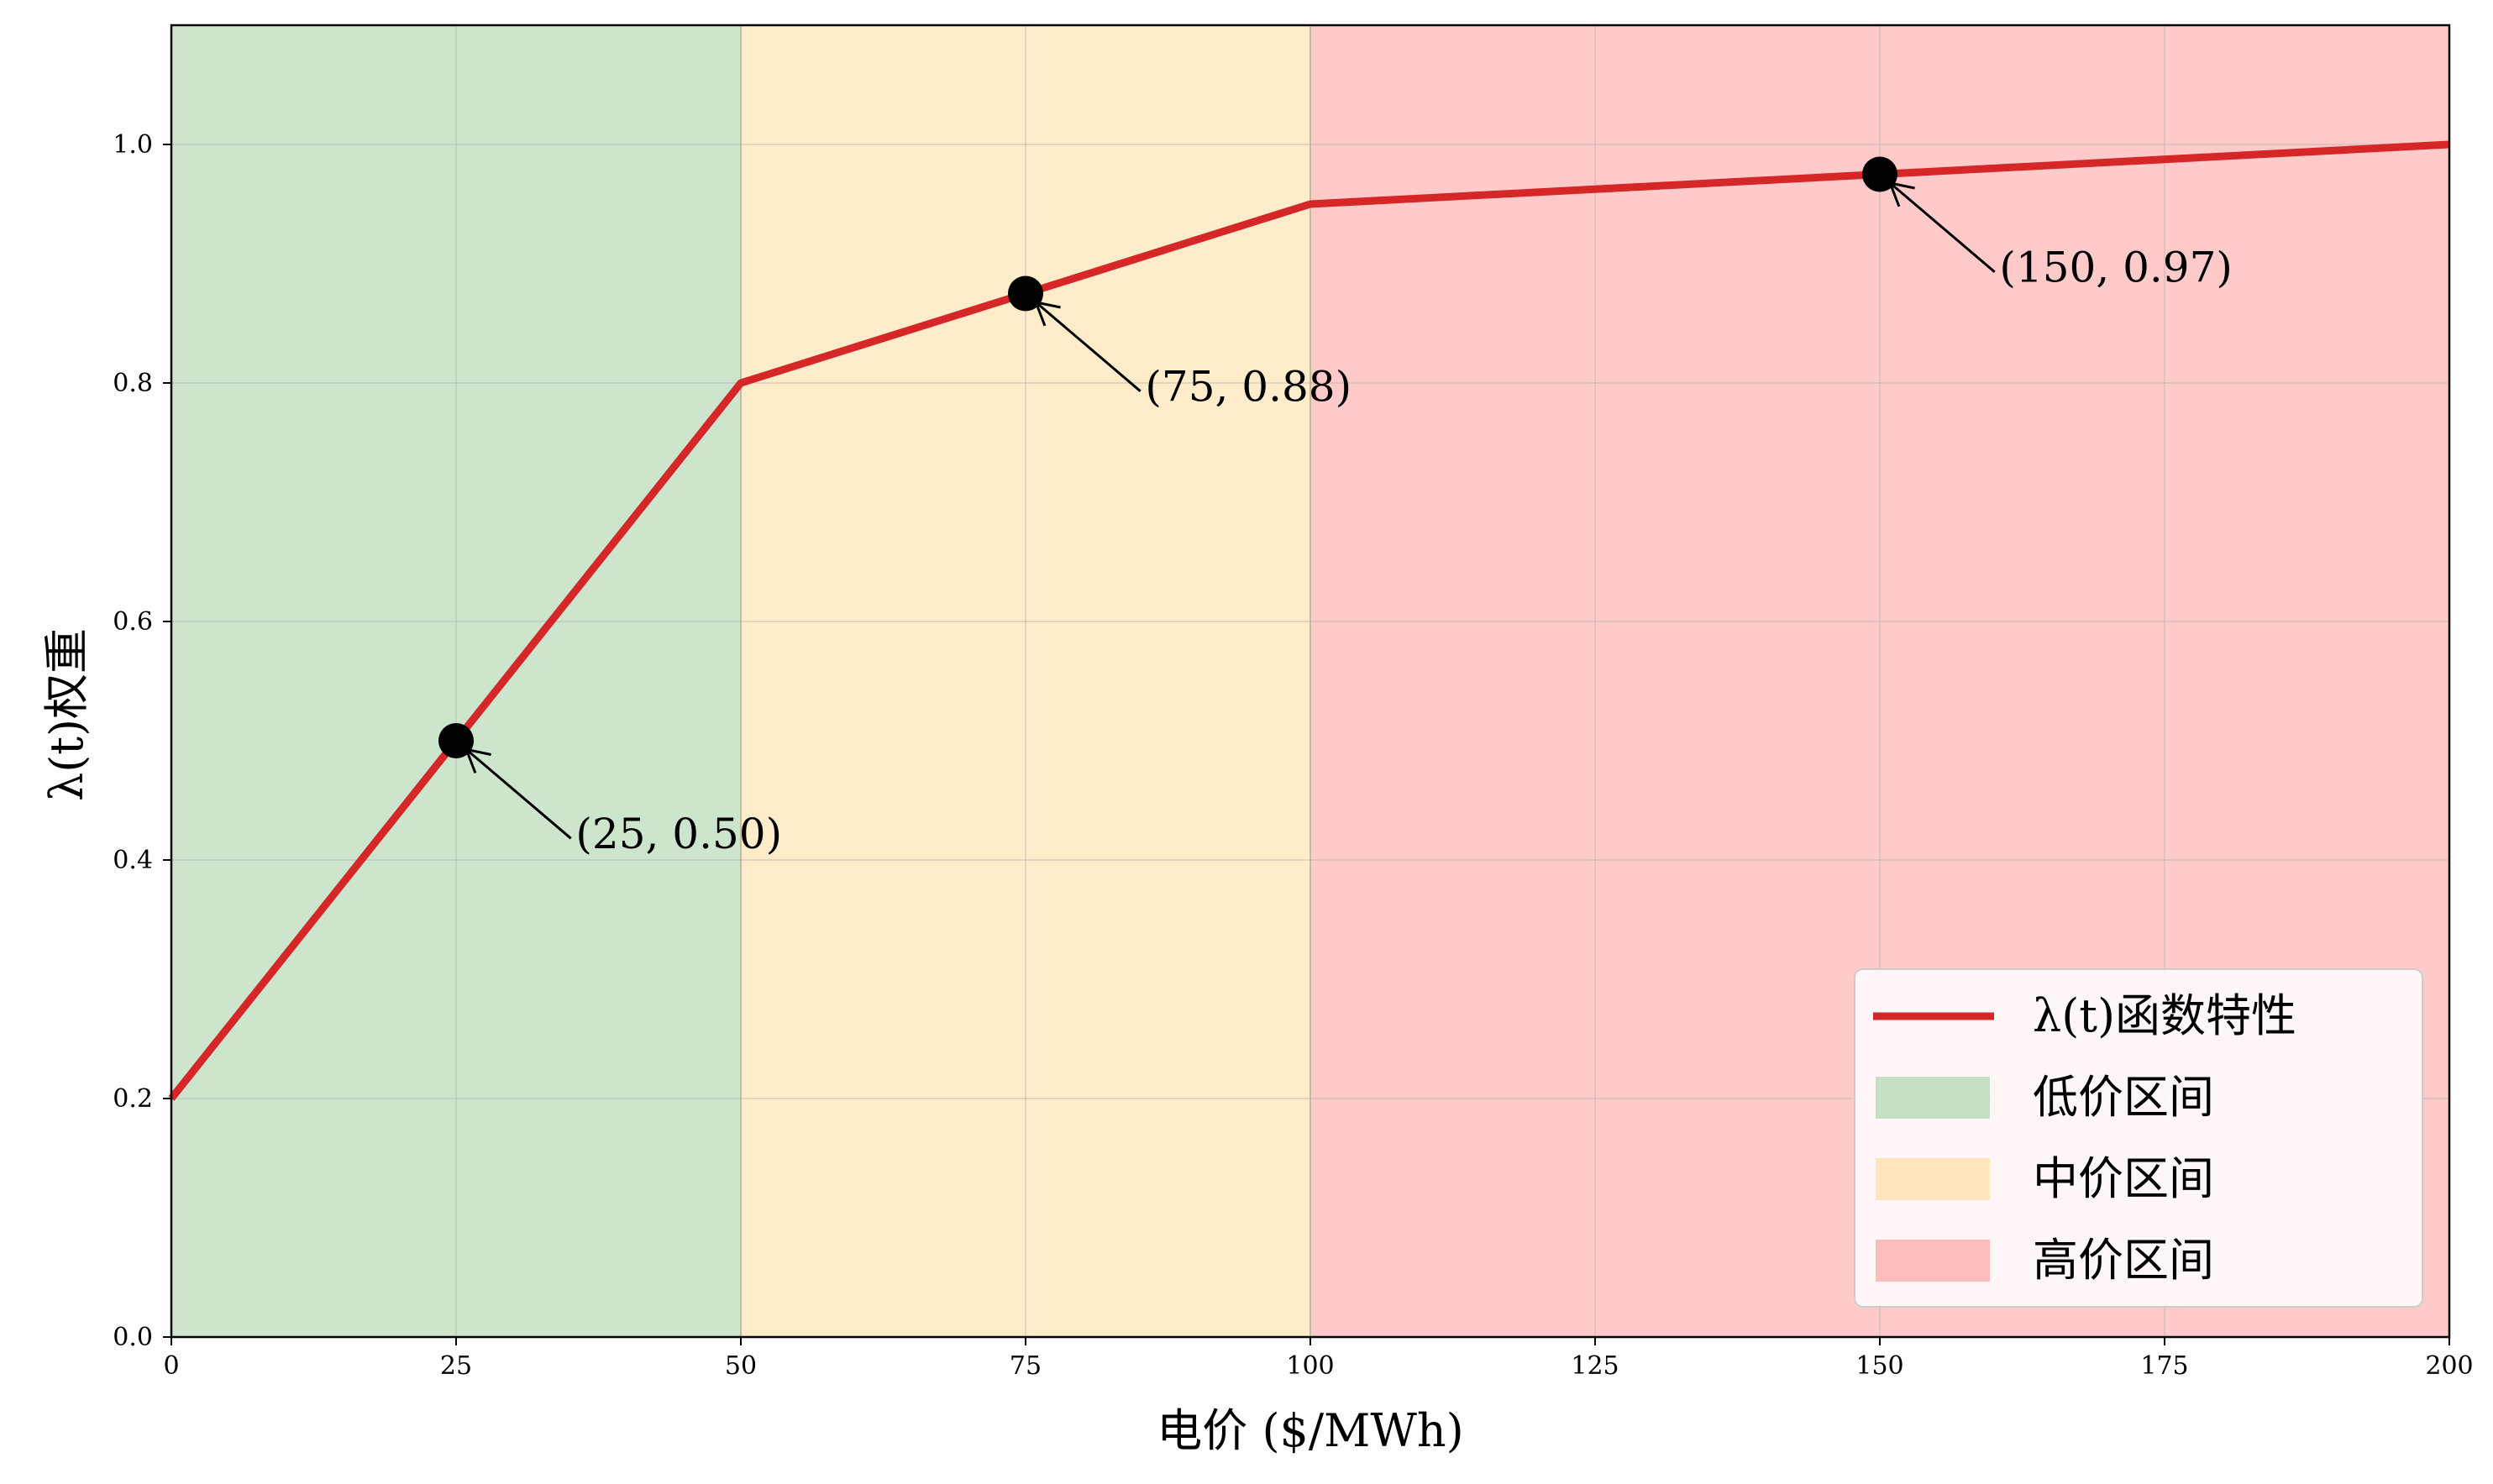 The image size is (2493, 1484). What do you see at coordinates (2139, 1138) in the screenshot?
I see `legend-box` at bounding box center [2139, 1138].